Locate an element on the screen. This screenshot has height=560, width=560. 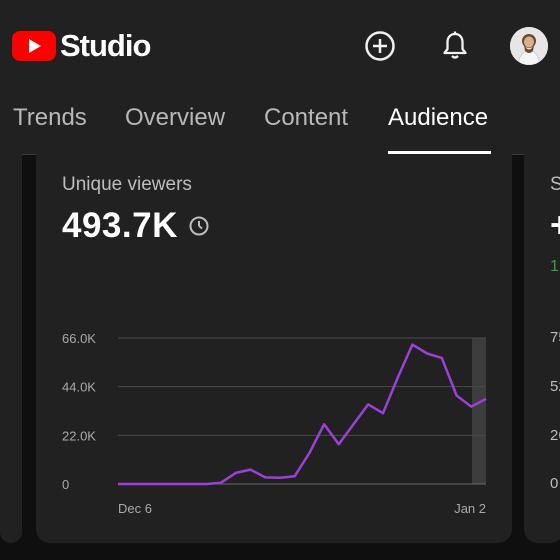
youtube-play-icon is located at coordinates (34, 46).